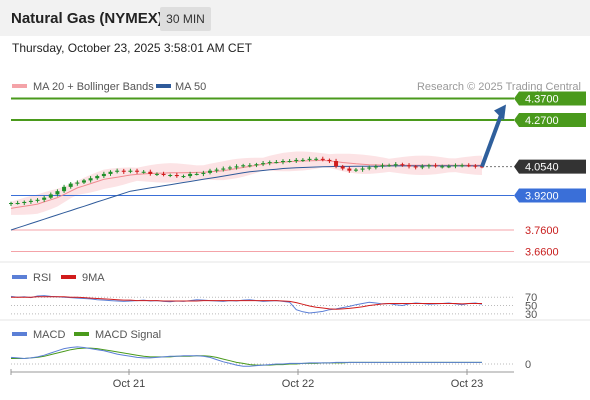  I want to click on macd-zero-label: 0, so click(528, 365).